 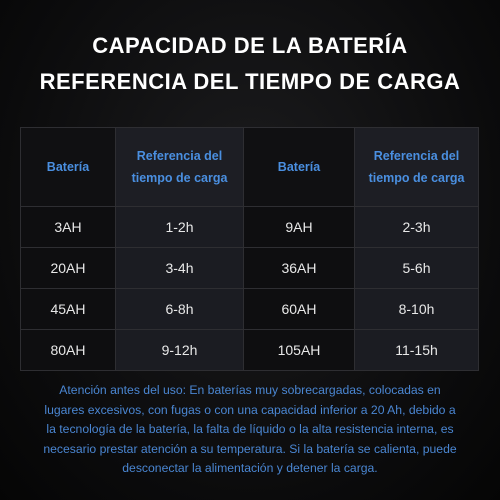 I want to click on cell-battery: 20AH, so click(x=68, y=268).